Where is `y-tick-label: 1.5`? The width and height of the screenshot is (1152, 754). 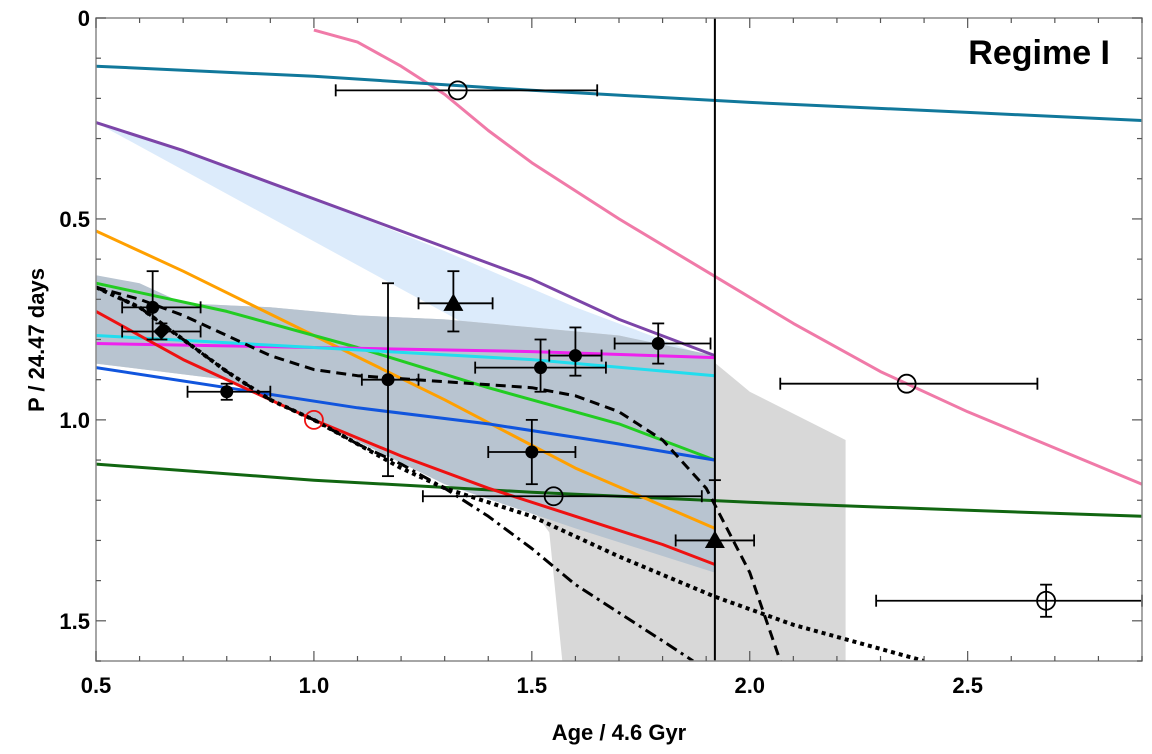 y-tick-label: 1.5 is located at coordinates (74, 621).